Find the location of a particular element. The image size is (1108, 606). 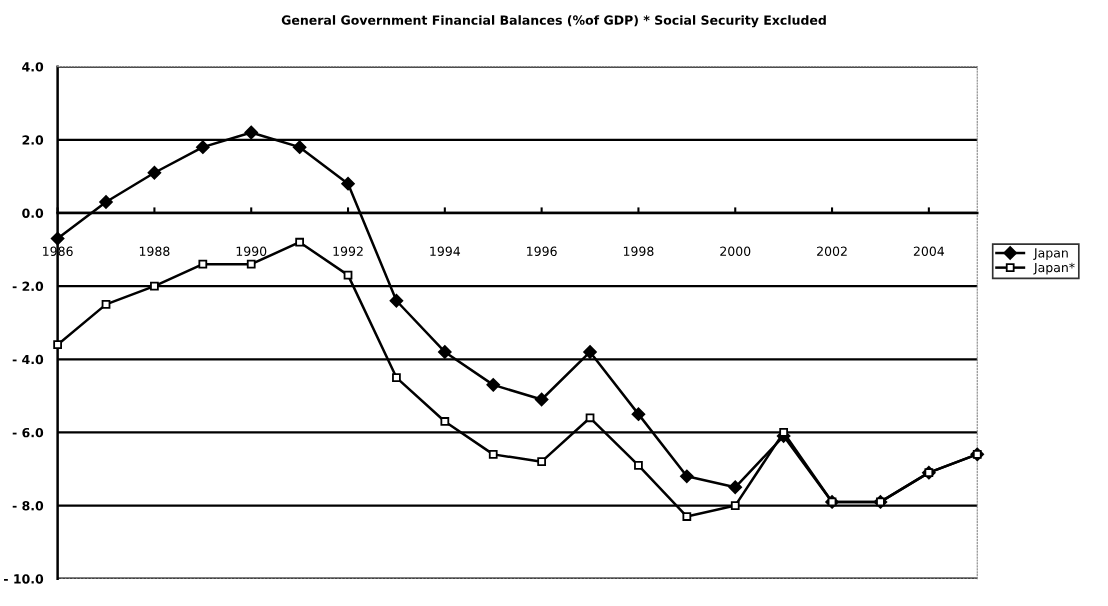

y-tick-label: 0.0 is located at coordinates (33, 213).